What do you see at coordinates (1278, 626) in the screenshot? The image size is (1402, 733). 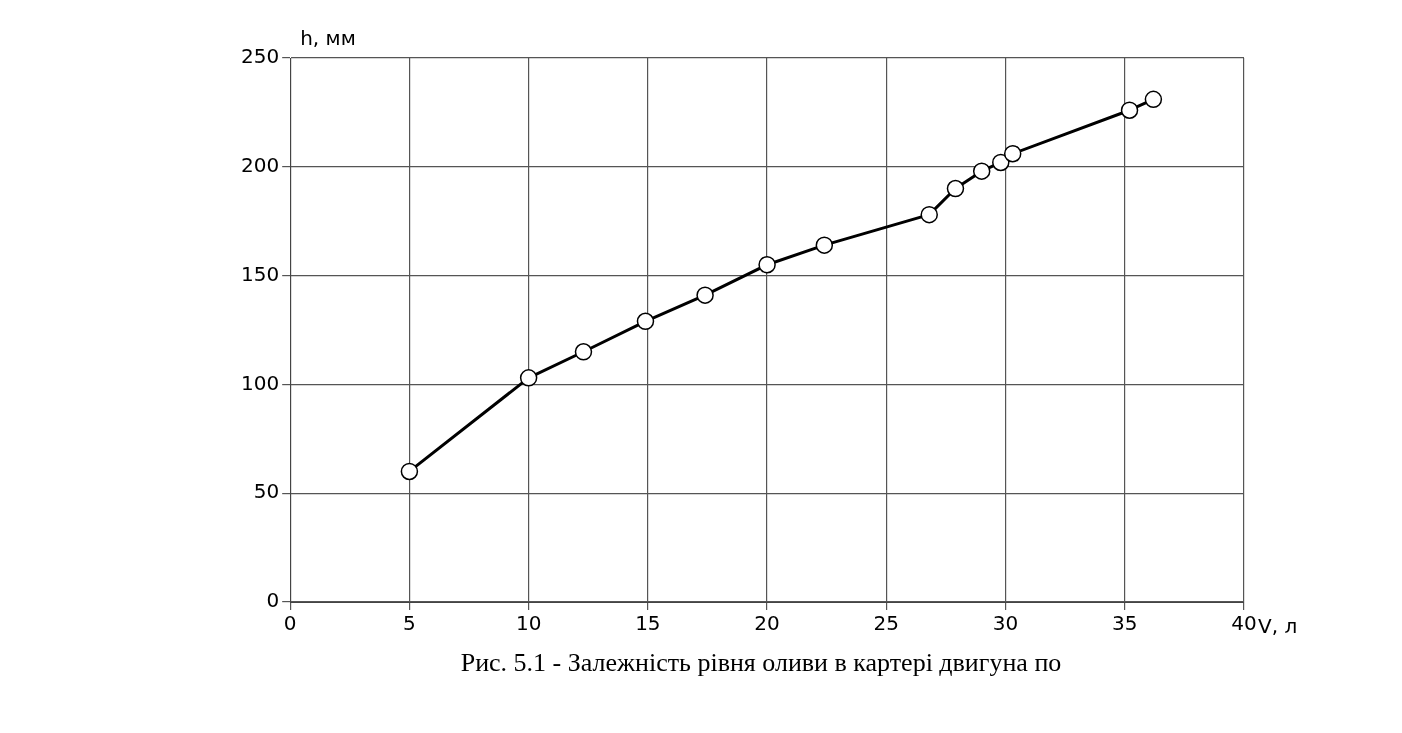 I see `x-axis-title: V, л` at bounding box center [1278, 626].